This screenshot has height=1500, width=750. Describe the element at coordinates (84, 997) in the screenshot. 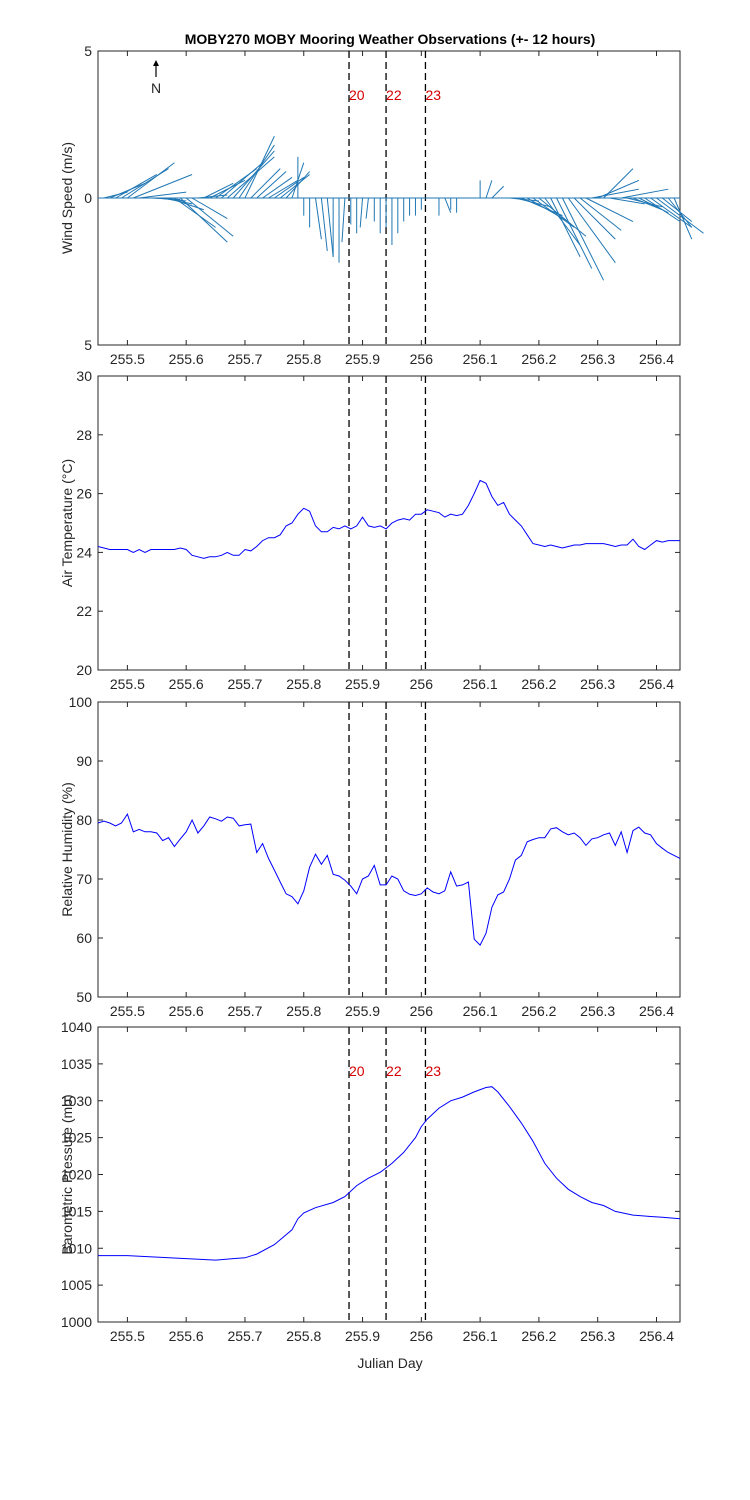

I see `y-tick-label: 50` at that location.